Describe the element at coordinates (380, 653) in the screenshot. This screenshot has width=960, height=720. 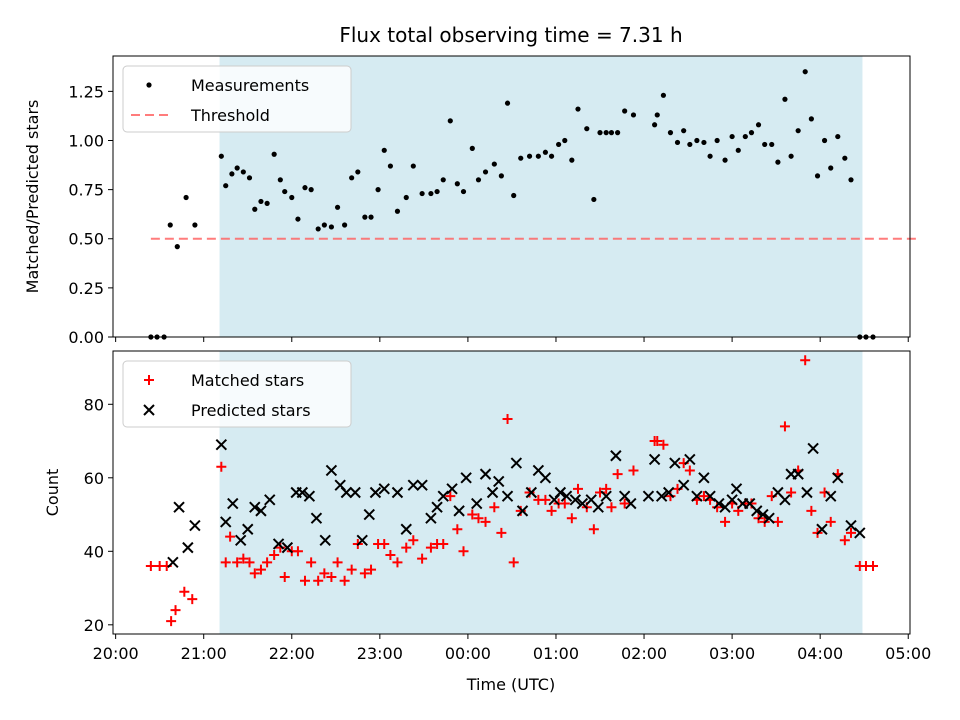
I see `x-tick-label: 23:00` at that location.